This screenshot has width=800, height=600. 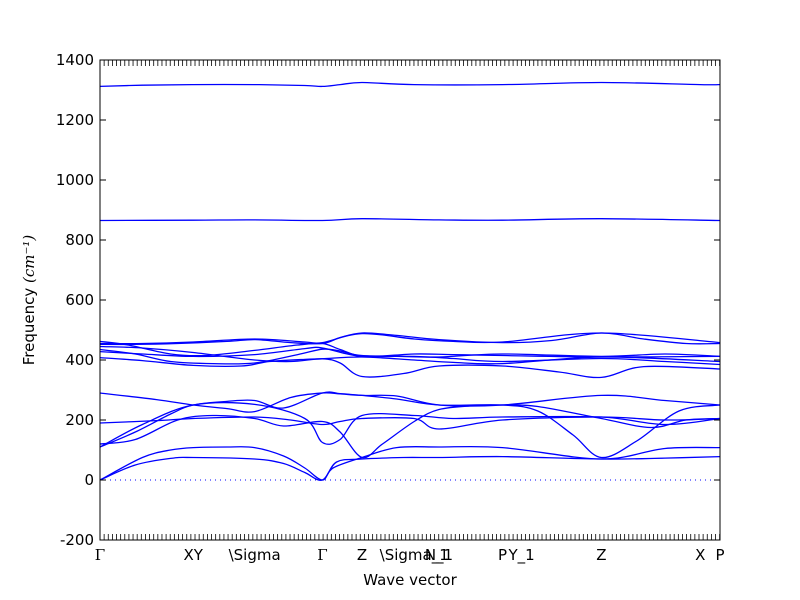 I want to click on y-tick-labels: -200 0 200 400 600 800 1000 1200 1400, so click(x=75, y=300).